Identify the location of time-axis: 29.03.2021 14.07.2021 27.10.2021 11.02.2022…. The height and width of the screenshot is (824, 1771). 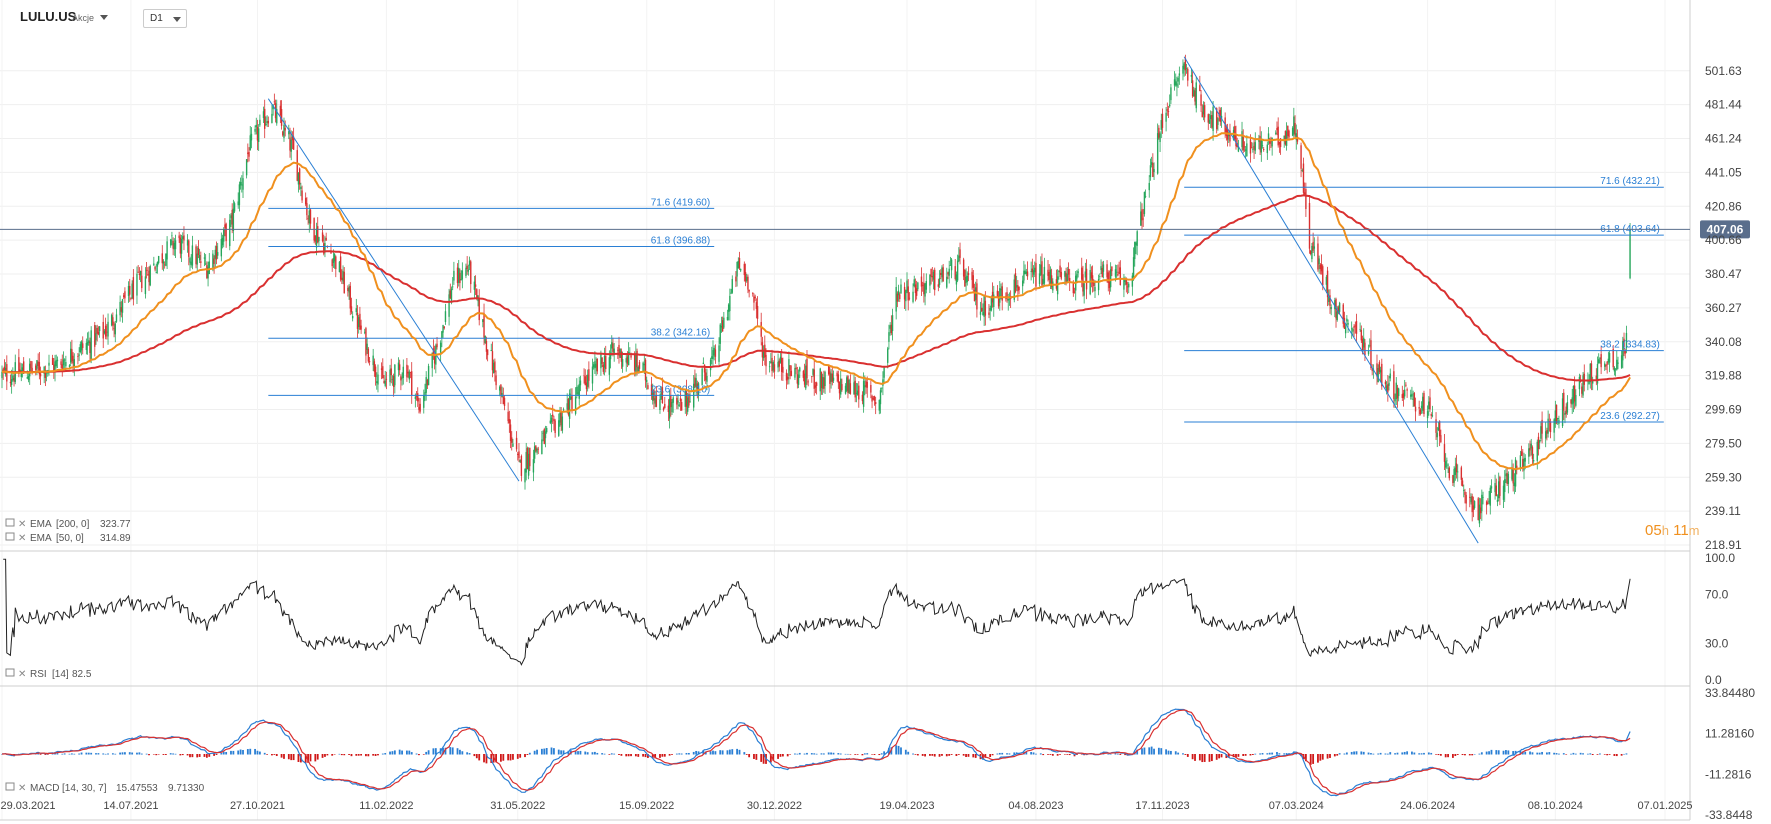
(846, 806).